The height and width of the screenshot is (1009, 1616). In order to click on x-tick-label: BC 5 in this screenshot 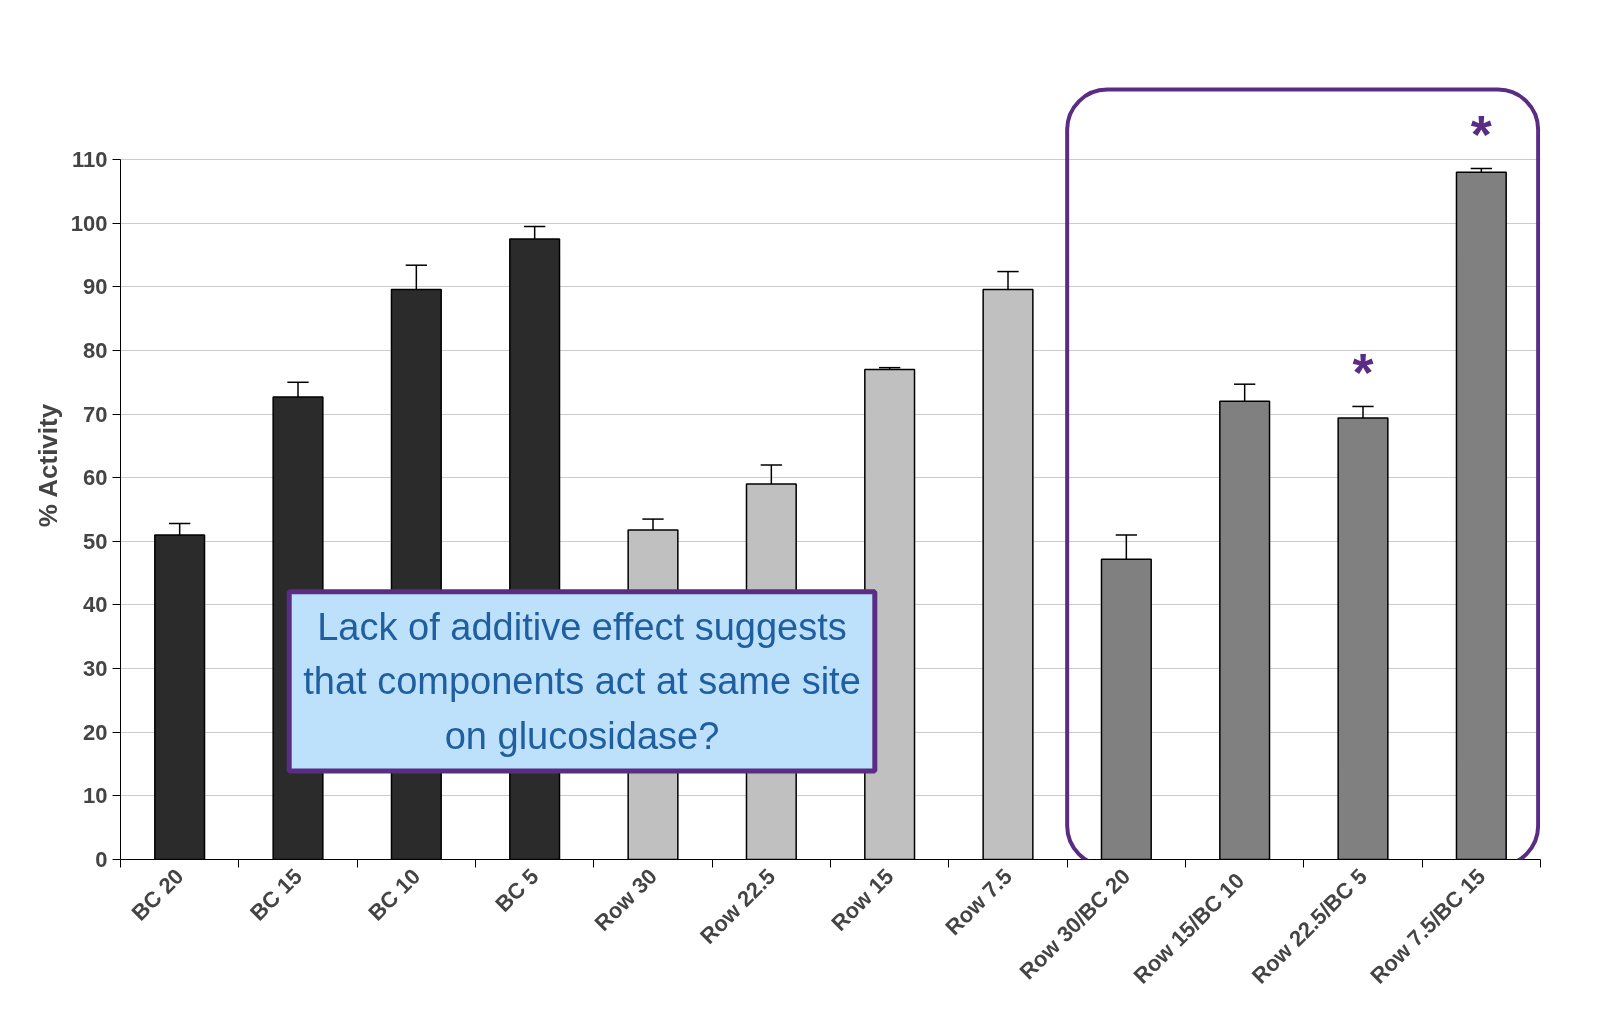, I will do `click(517, 890)`.